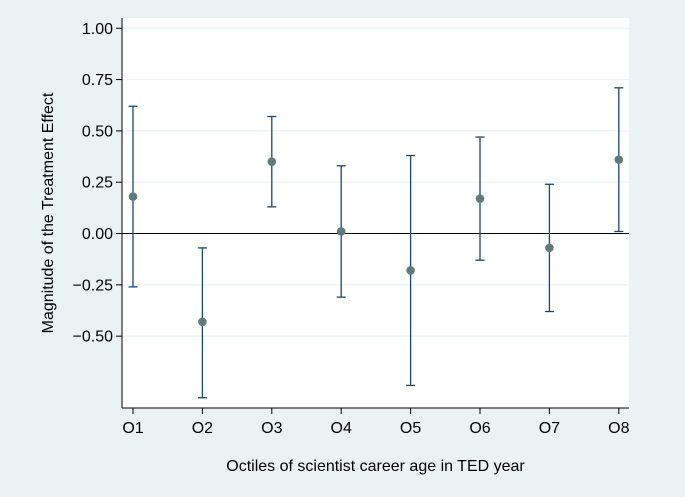  I want to click on y-tick-label: −0.25, so click(93, 285).